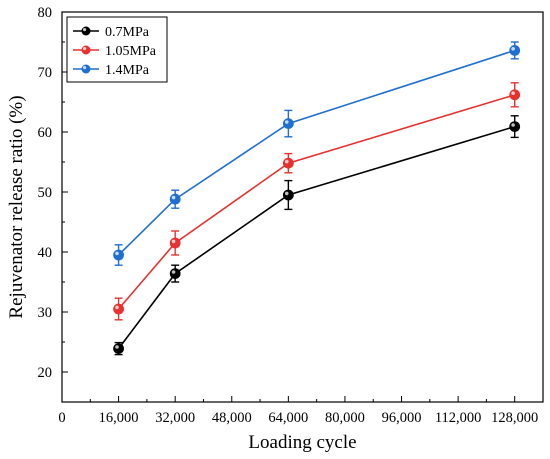 Image resolution: width=550 pixels, height=459 pixels. What do you see at coordinates (45, 13) in the screenshot?
I see `y-tick-label: 80` at bounding box center [45, 13].